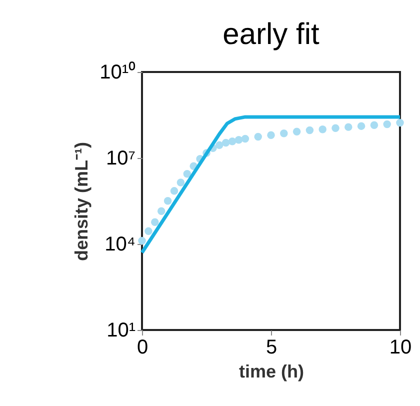  What do you see at coordinates (118, 72) in the screenshot?
I see `y-tick-label: 10¹⁰` at bounding box center [118, 72].